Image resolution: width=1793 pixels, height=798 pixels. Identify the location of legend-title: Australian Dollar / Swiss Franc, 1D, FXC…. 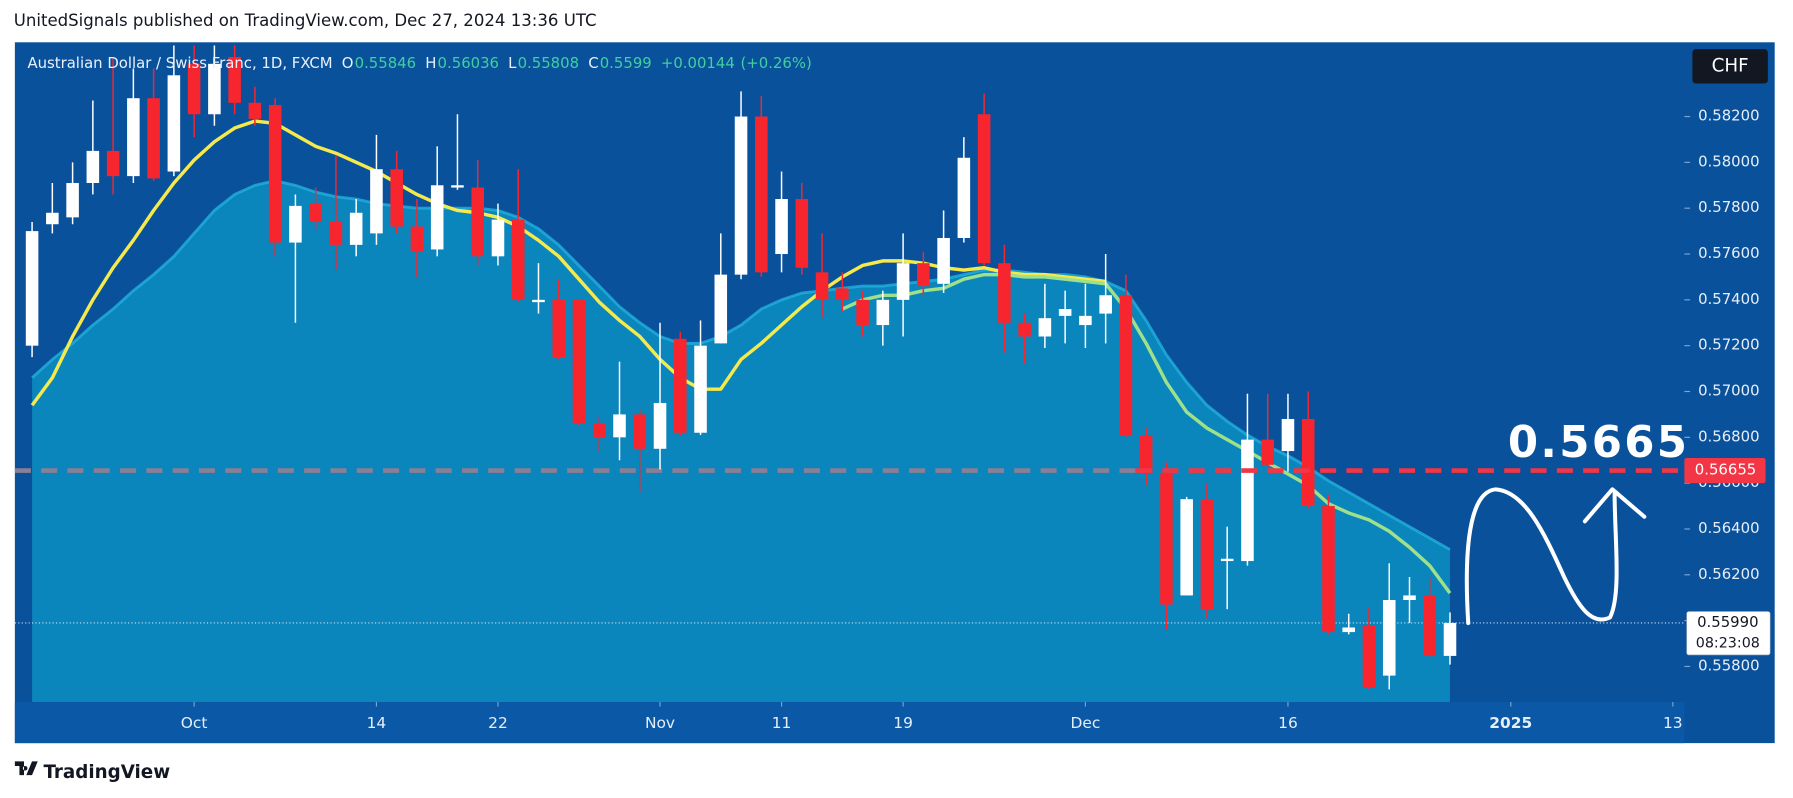
(179, 63).